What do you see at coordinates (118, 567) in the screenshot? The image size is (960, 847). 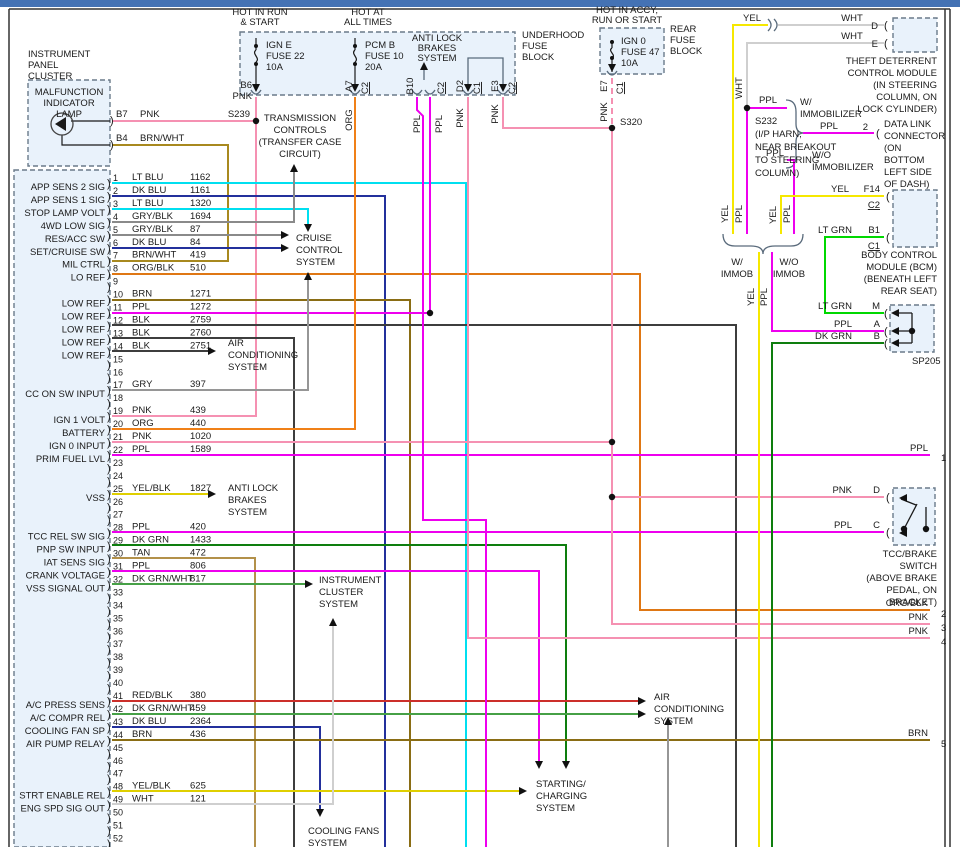 I see `pin-31-number: 31` at bounding box center [118, 567].